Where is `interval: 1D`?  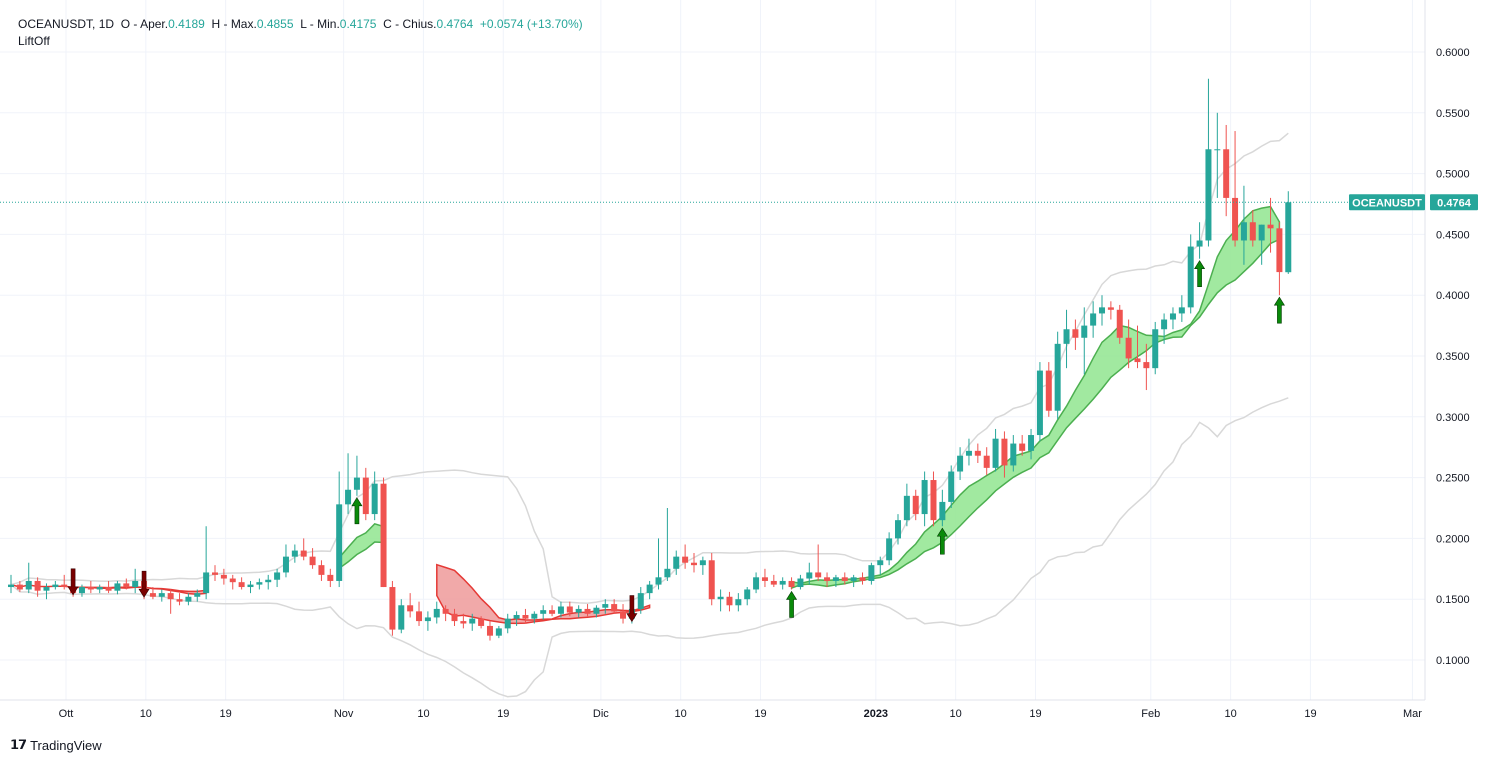 interval: 1D is located at coordinates (106, 24).